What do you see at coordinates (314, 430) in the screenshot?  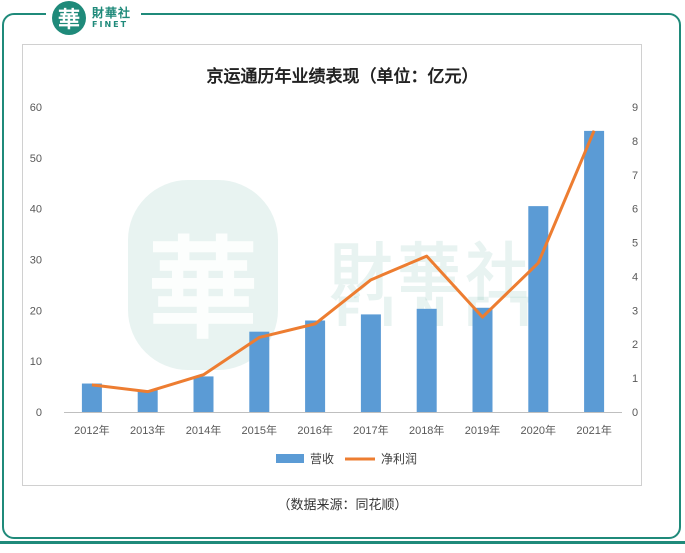 I see `x-tick-label: 2016年` at bounding box center [314, 430].